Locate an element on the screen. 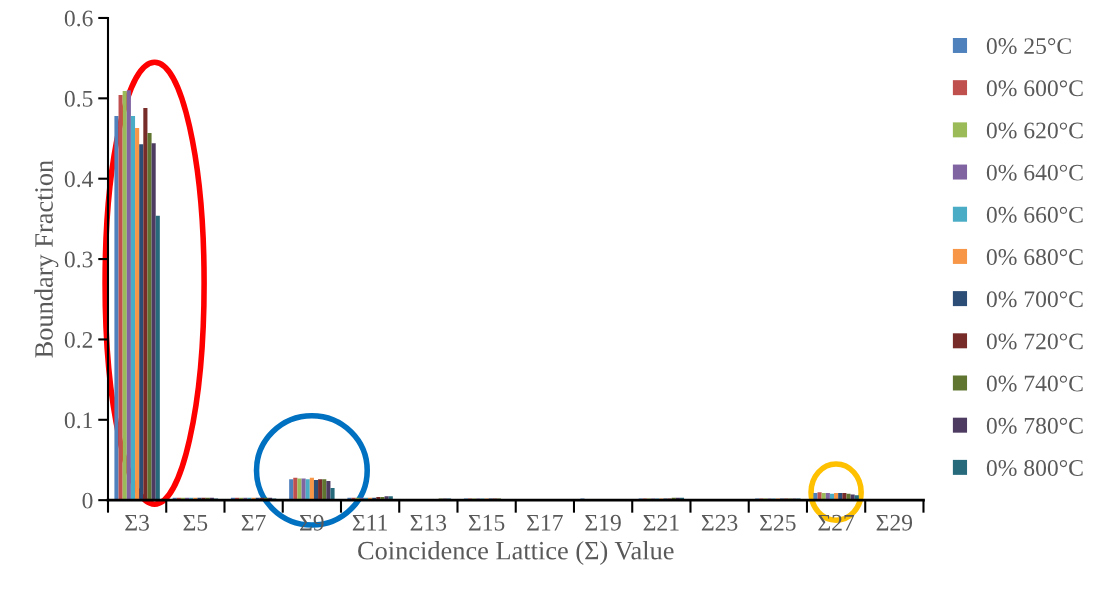  legend-label: 0% 660°C is located at coordinates (1034, 214).